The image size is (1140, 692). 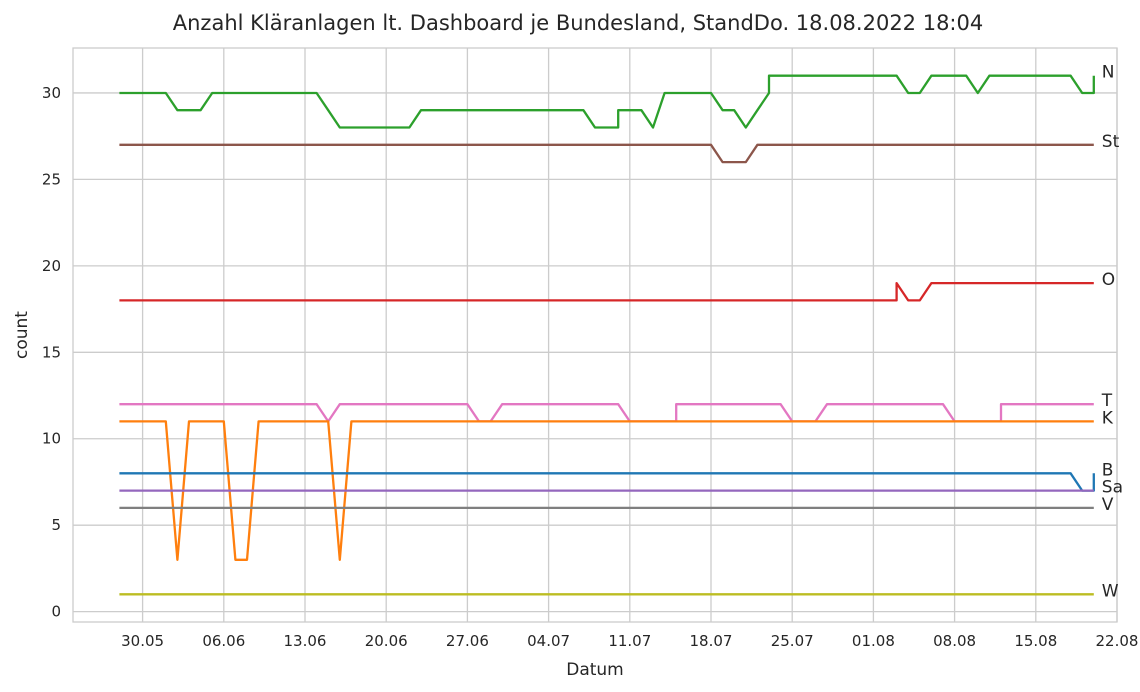 I want to click on x-tick-label: 08.08, so click(x=954, y=641).